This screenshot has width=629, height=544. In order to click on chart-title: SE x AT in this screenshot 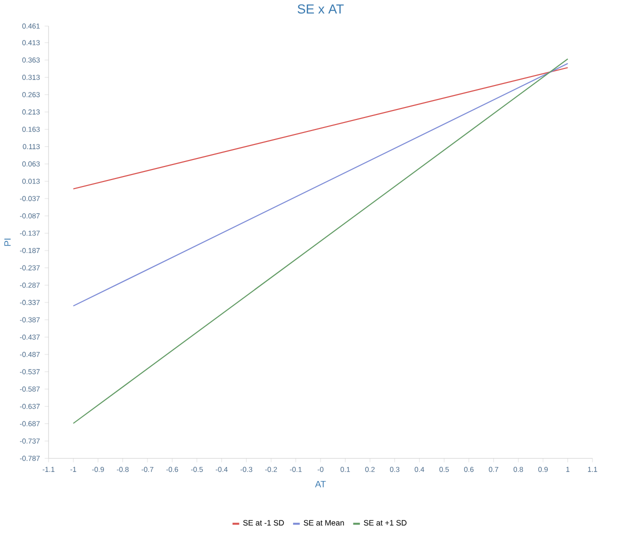, I will do `click(321, 9)`.